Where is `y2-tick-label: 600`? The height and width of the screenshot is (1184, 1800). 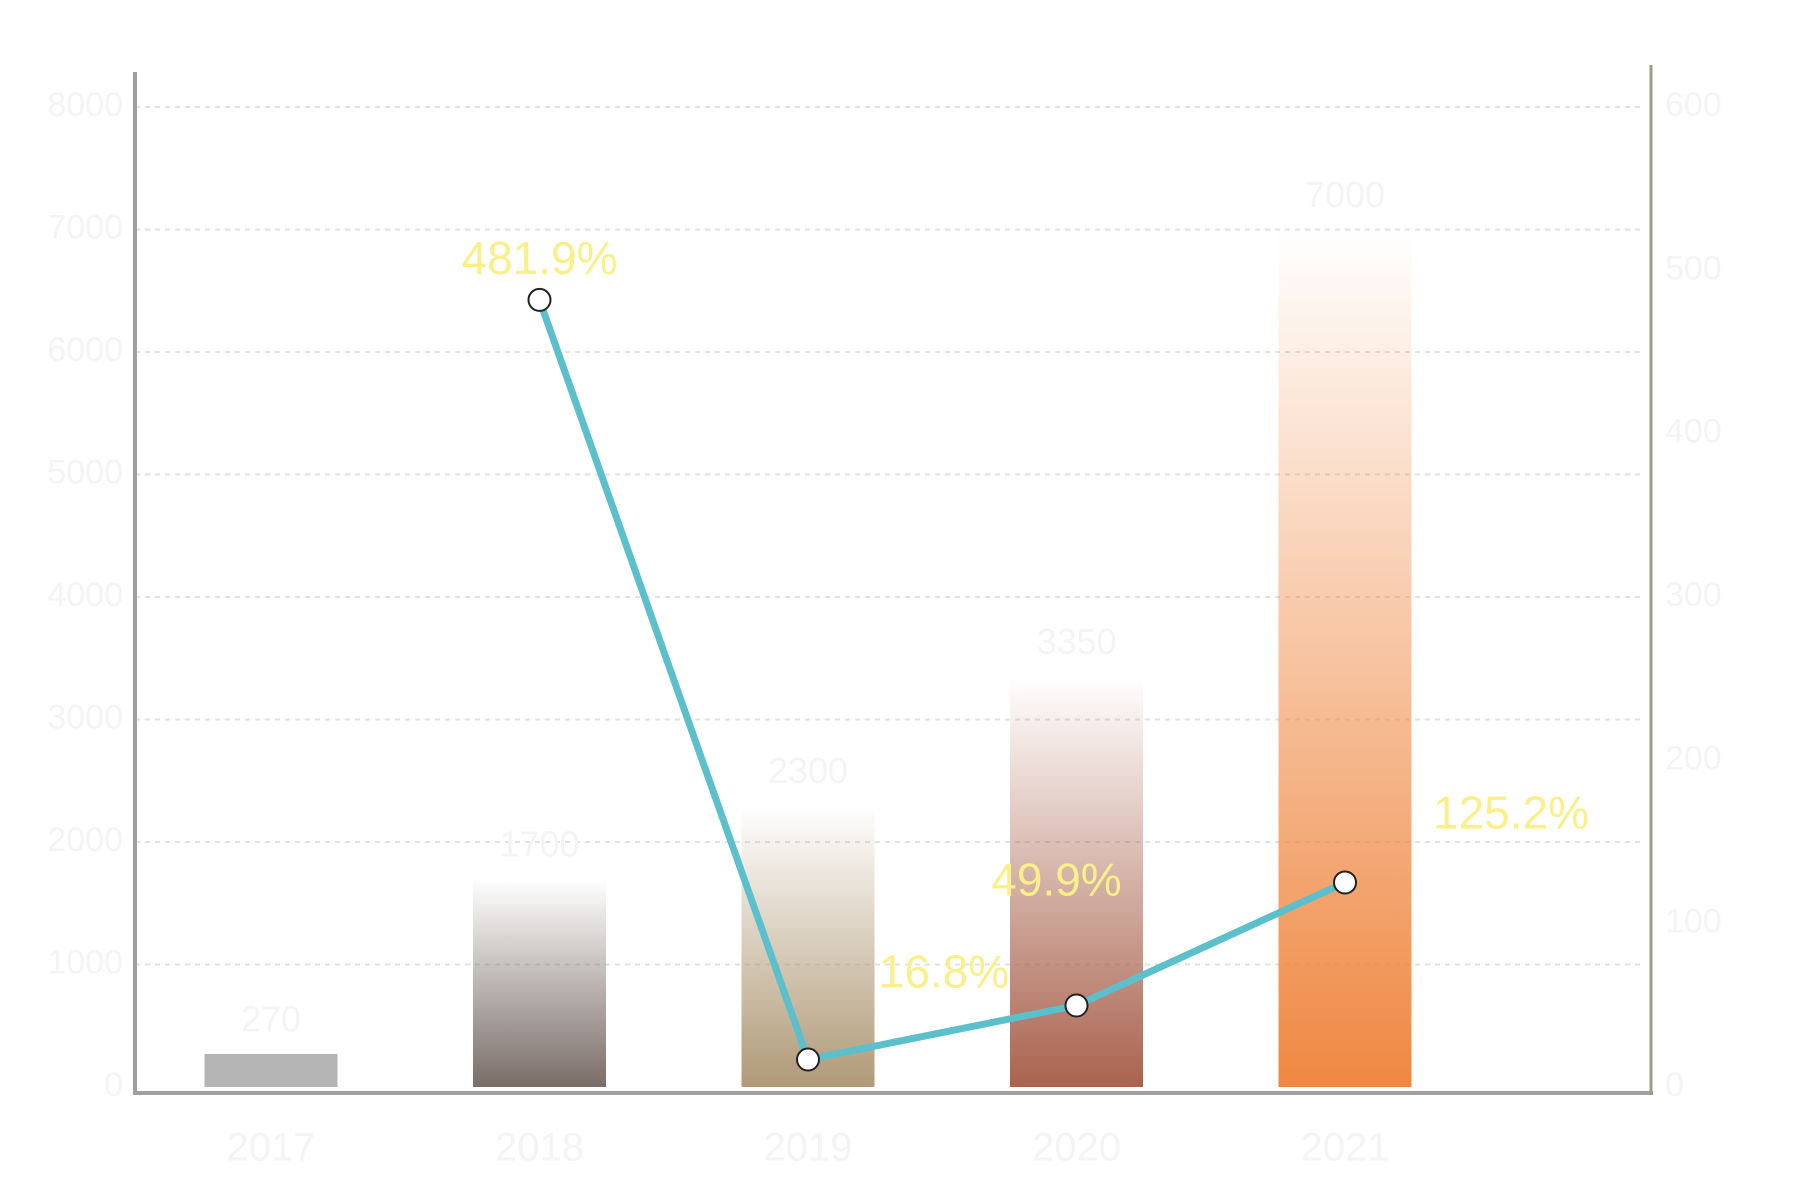 y2-tick-label: 600 is located at coordinates (1693, 105).